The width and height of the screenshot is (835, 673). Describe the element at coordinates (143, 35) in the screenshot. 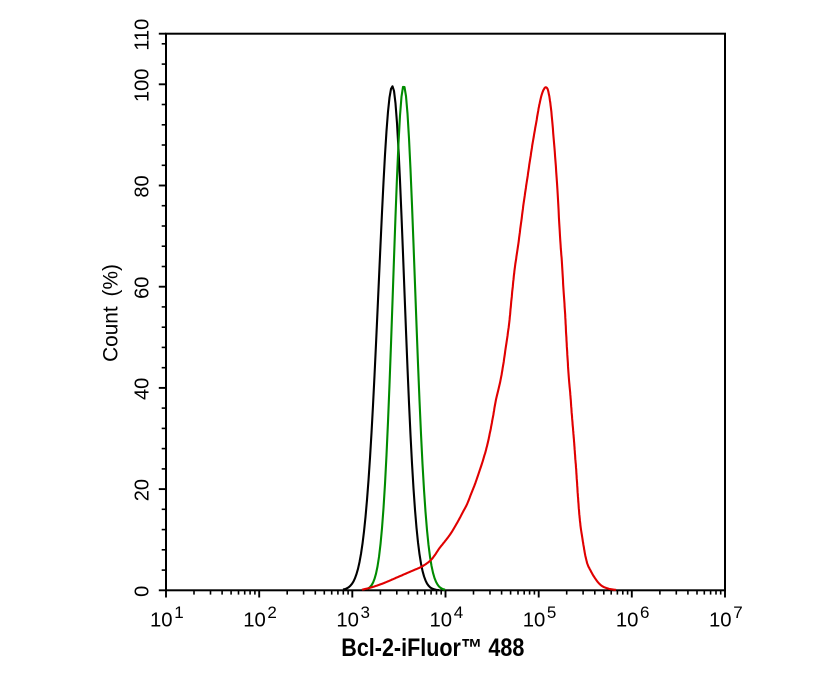

I see `svg-text: 110` at that location.